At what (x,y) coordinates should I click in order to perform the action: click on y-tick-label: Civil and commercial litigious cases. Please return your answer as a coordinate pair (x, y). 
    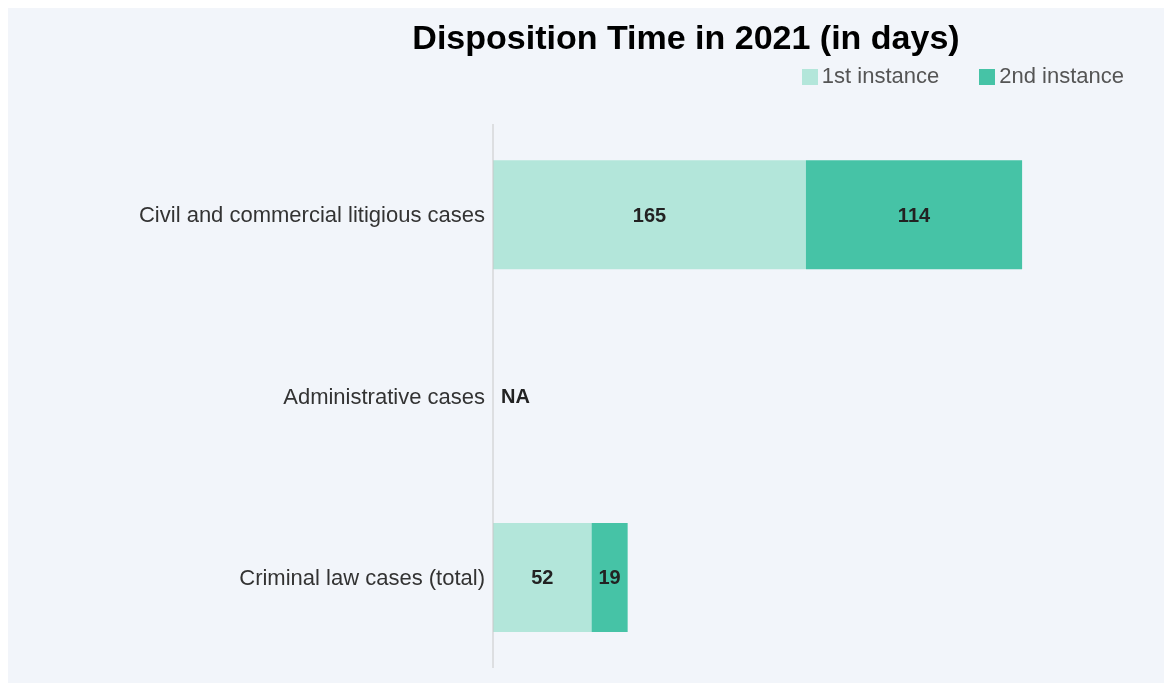
    Looking at the image, I should click on (311, 215).